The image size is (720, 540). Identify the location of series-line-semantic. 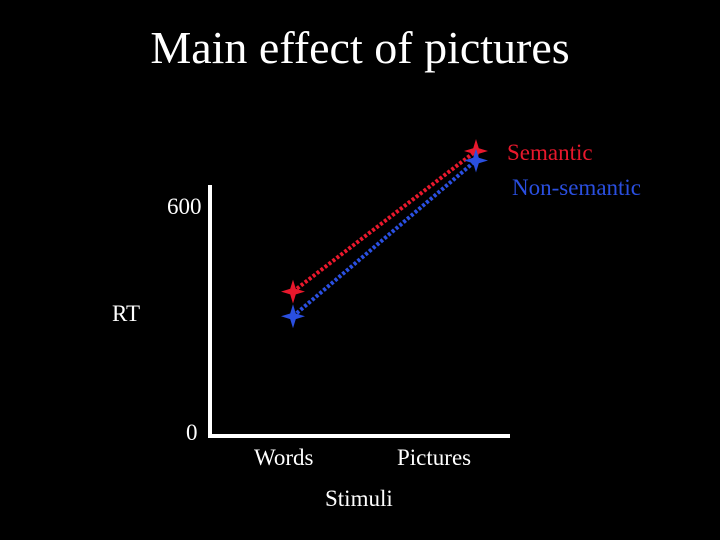
(384, 221).